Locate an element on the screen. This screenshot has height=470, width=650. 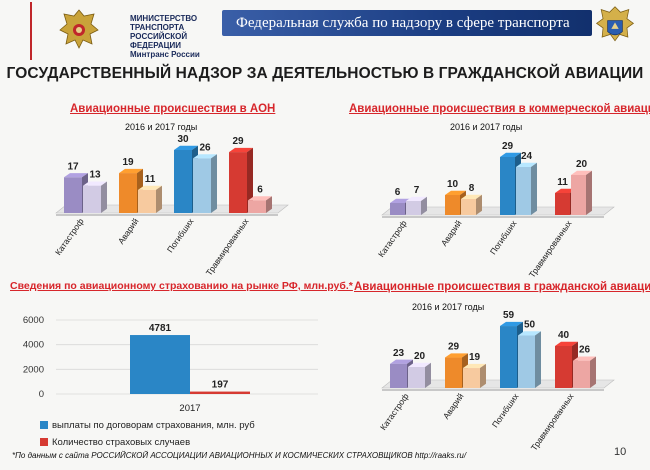
data-label: 7 is located at coordinates (417, 190).